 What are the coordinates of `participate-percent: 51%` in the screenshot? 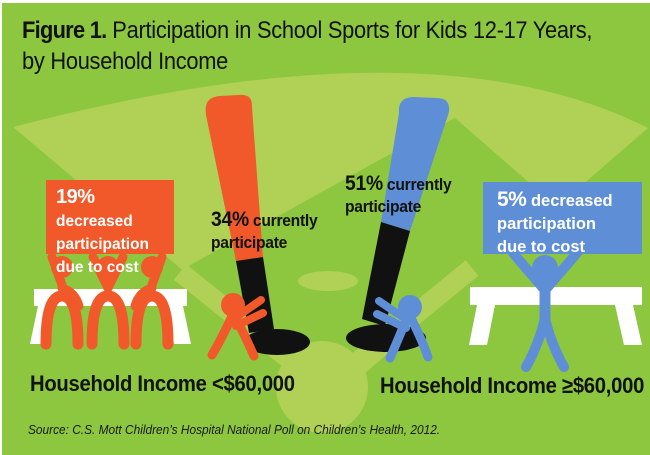 It's located at (364, 183).